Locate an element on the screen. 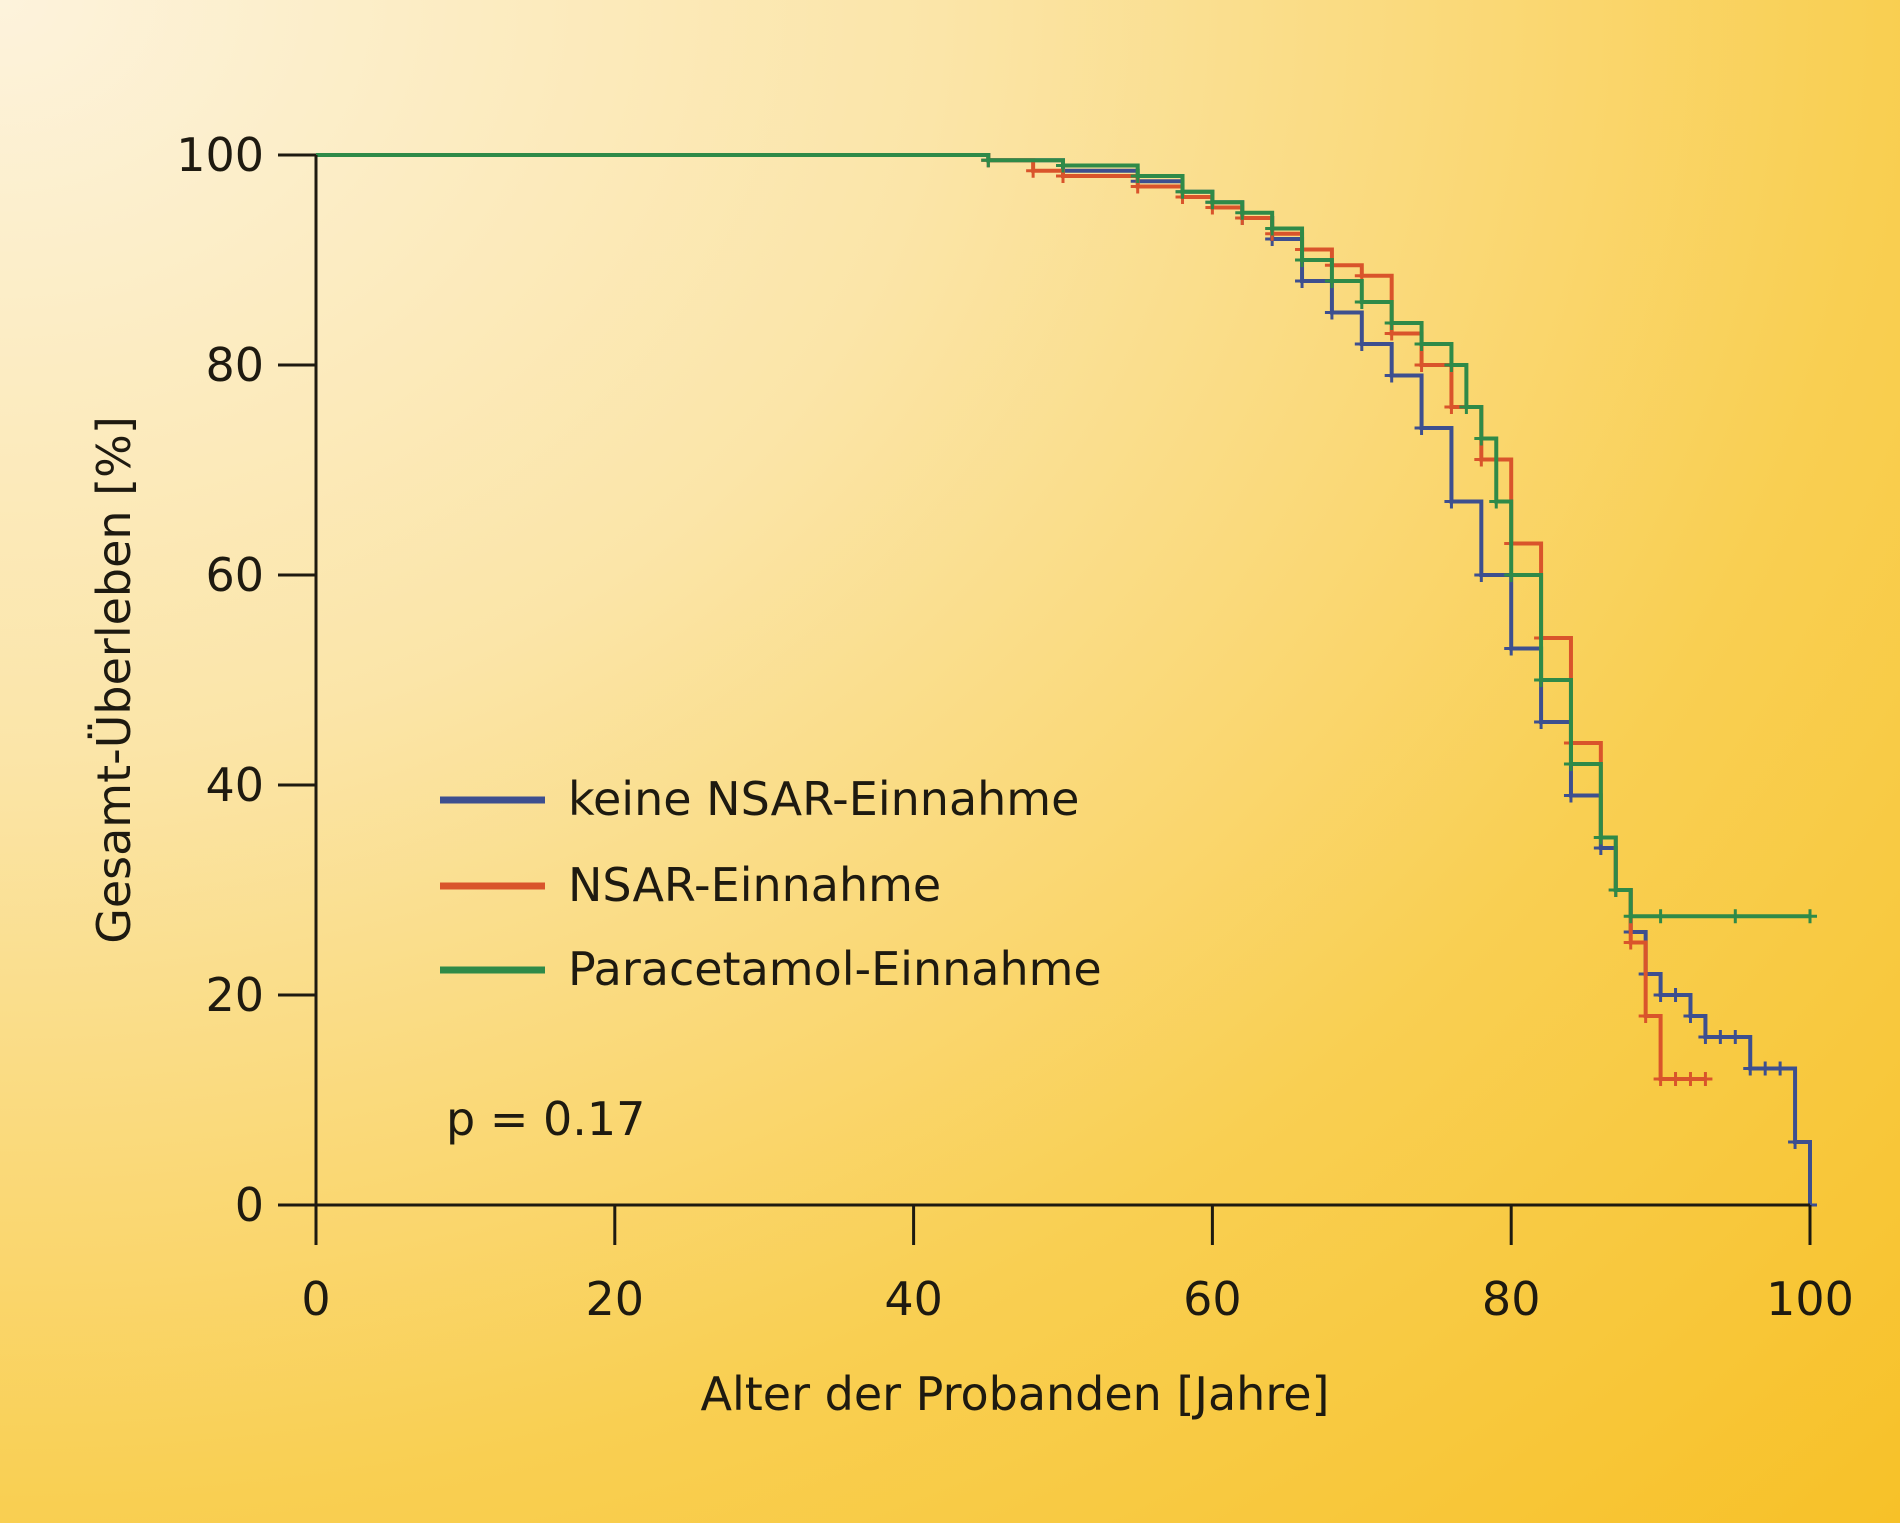  y-axis-title: Gesamt-Überleben [%] is located at coordinates (114, 680).